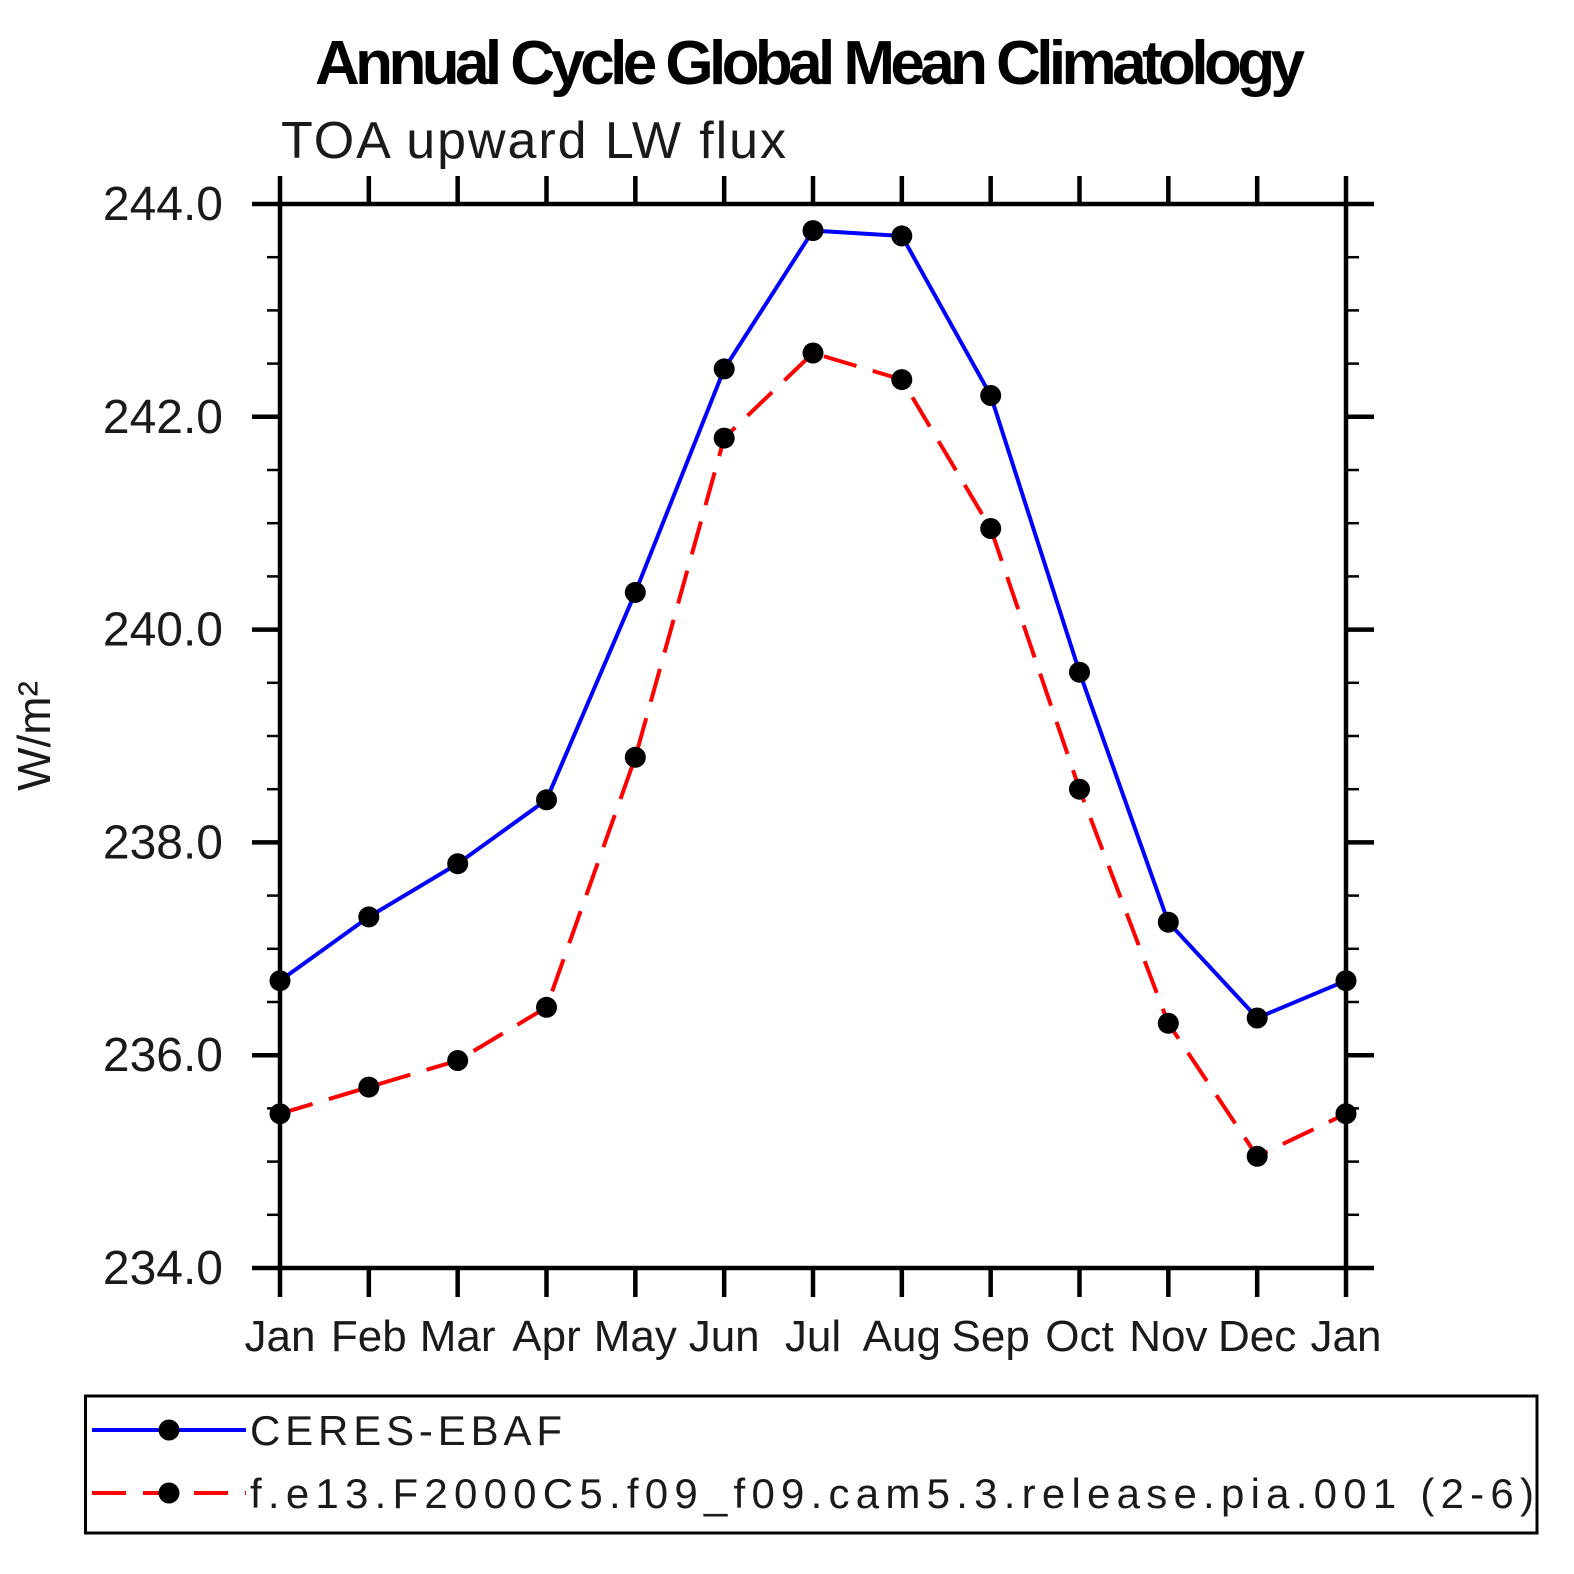  I want to click on x-axis-month-label: Aug, so click(902, 1336).